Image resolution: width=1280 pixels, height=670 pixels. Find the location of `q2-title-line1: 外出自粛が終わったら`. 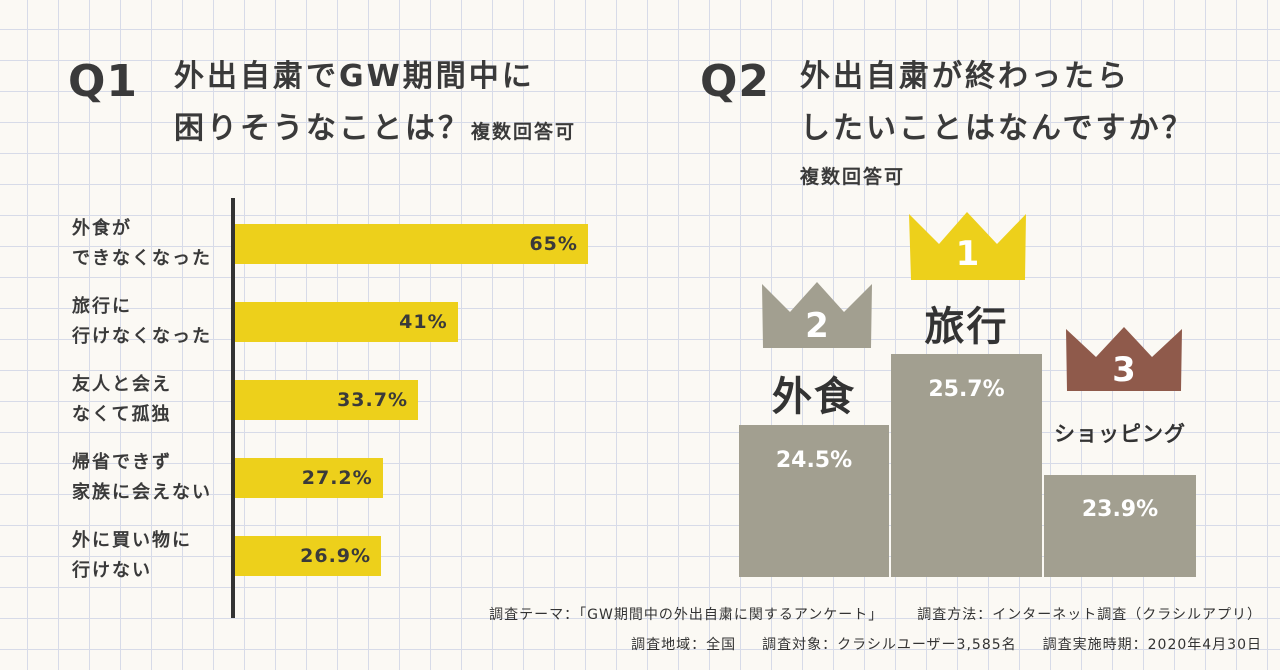

q2-title-line1: 外出自粛が終わったら is located at coordinates (965, 76).